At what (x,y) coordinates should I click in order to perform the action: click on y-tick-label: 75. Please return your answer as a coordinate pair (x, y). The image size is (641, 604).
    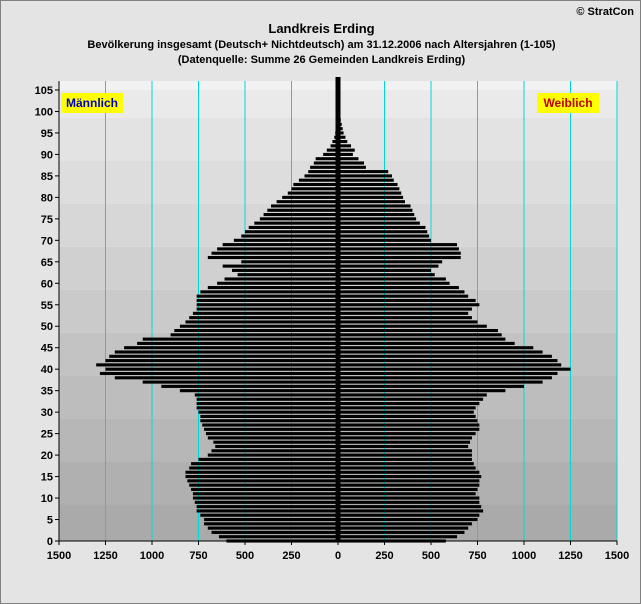
    Looking at the image, I should click on (47, 220).